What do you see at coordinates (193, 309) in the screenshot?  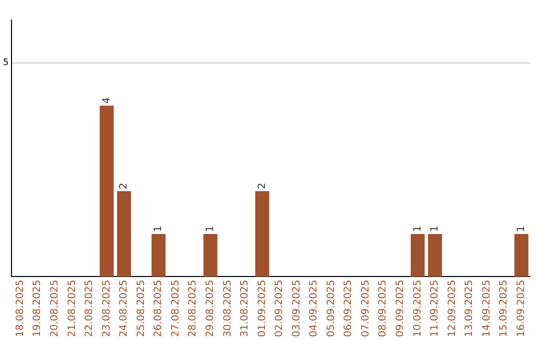 I see `x-tick-label: 28.08.2025` at bounding box center [193, 309].